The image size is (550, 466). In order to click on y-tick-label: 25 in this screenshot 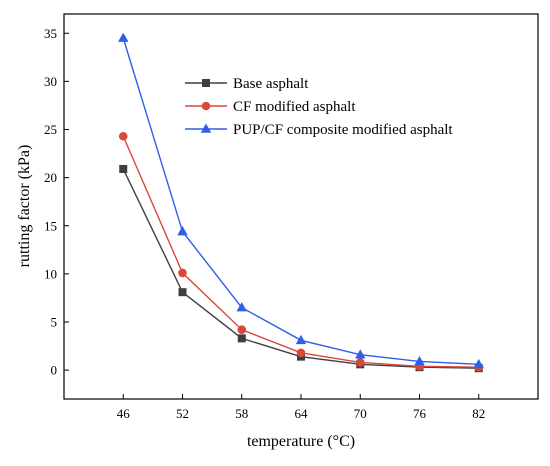, I will do `click(50, 129)`.